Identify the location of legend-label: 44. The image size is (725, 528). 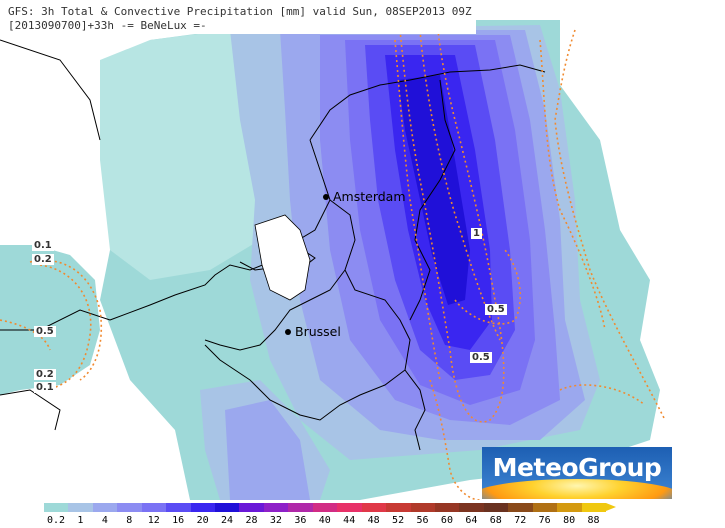
(349, 520).